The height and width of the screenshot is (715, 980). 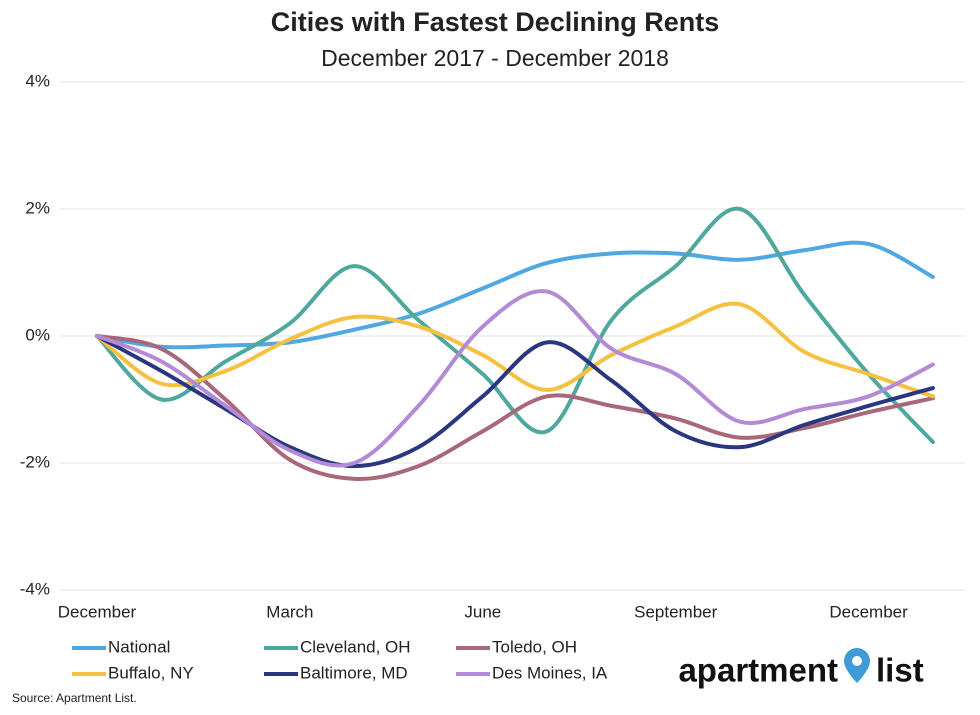 I want to click on legend-item: Toledo, OH, so click(x=516, y=646).